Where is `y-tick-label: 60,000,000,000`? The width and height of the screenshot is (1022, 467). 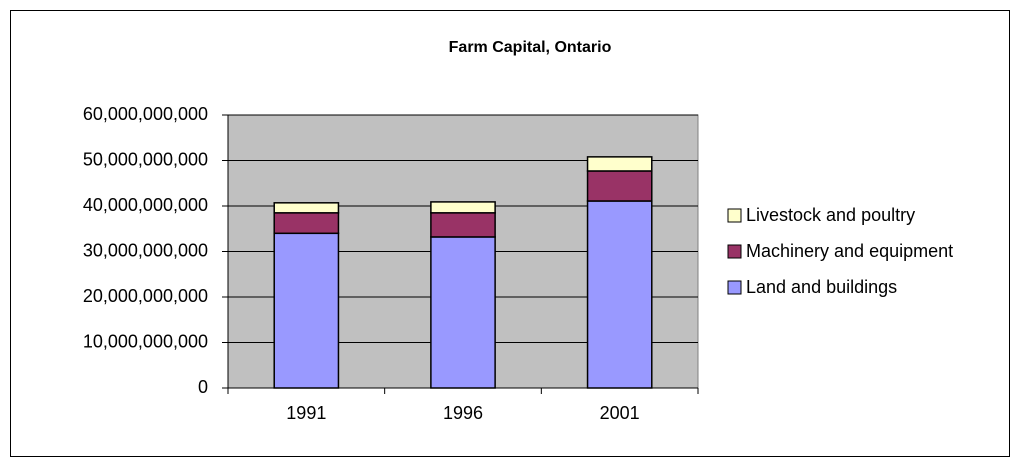
y-tick-label: 60,000,000,000 is located at coordinates (145, 114).